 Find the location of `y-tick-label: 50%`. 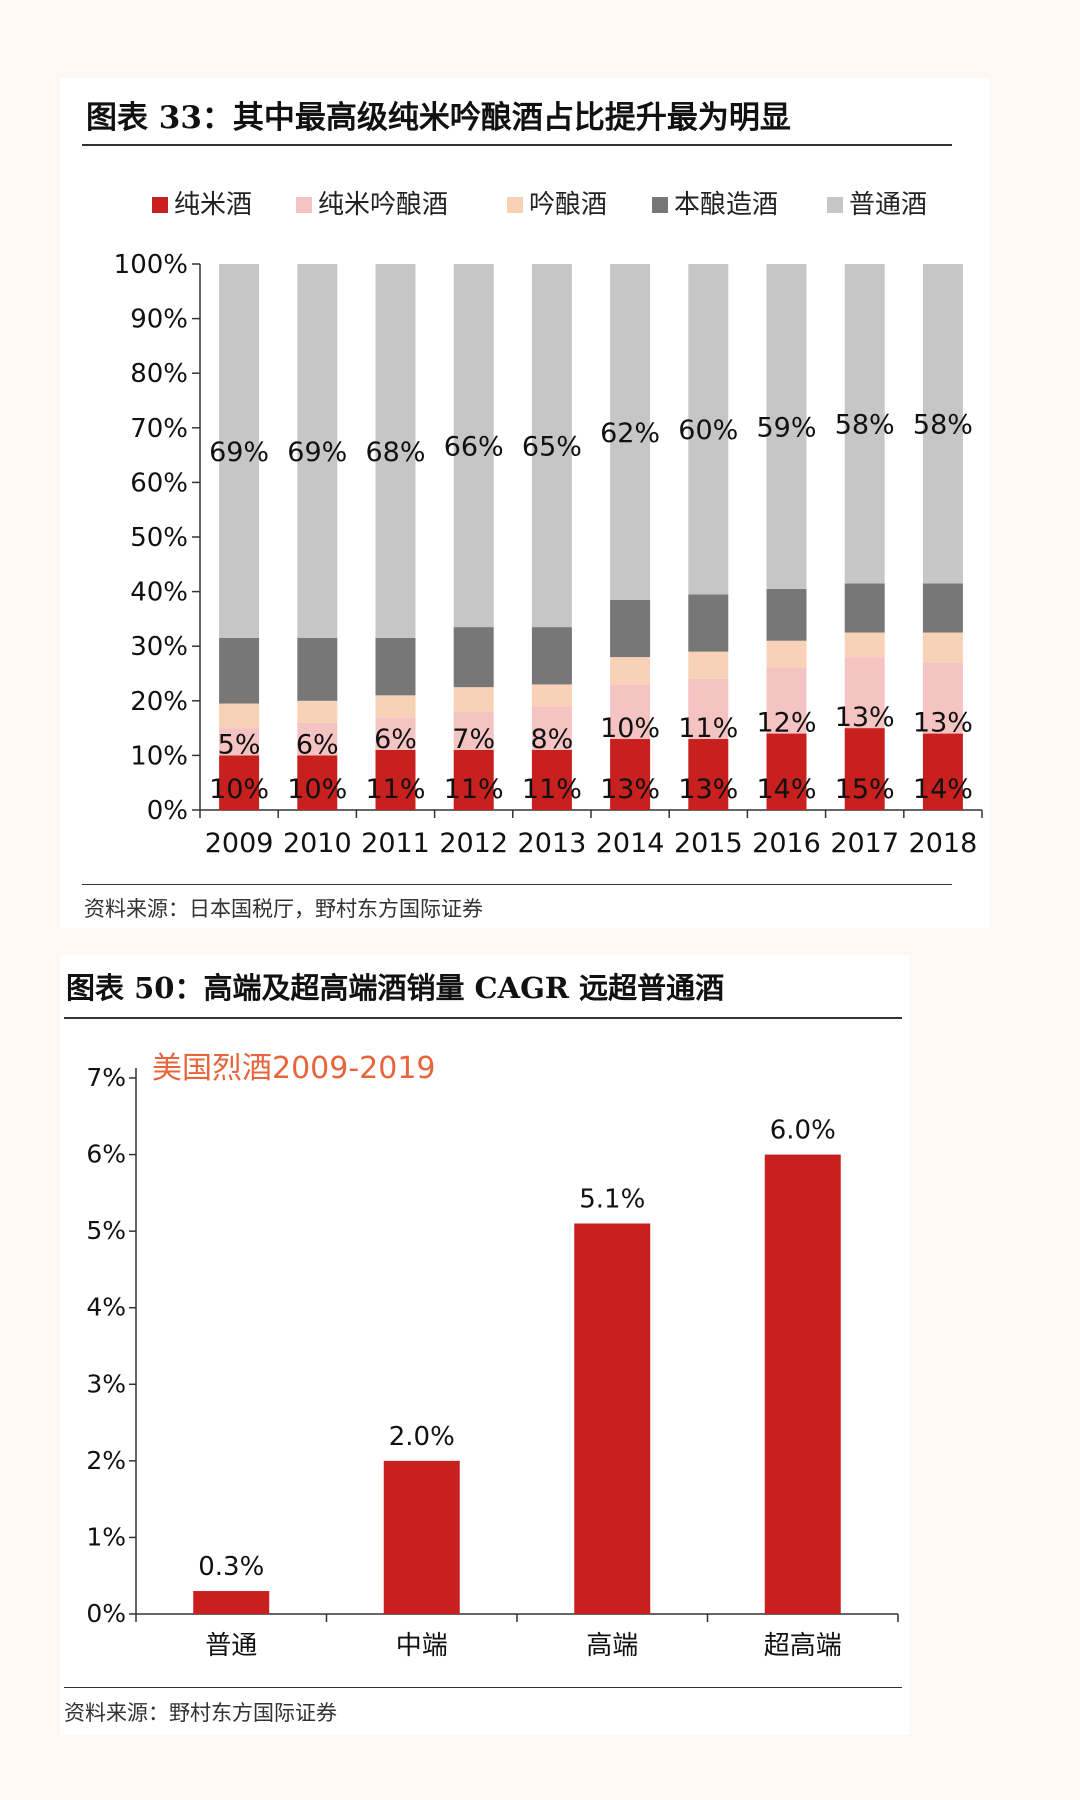

y-tick-label: 50% is located at coordinates (159, 538).